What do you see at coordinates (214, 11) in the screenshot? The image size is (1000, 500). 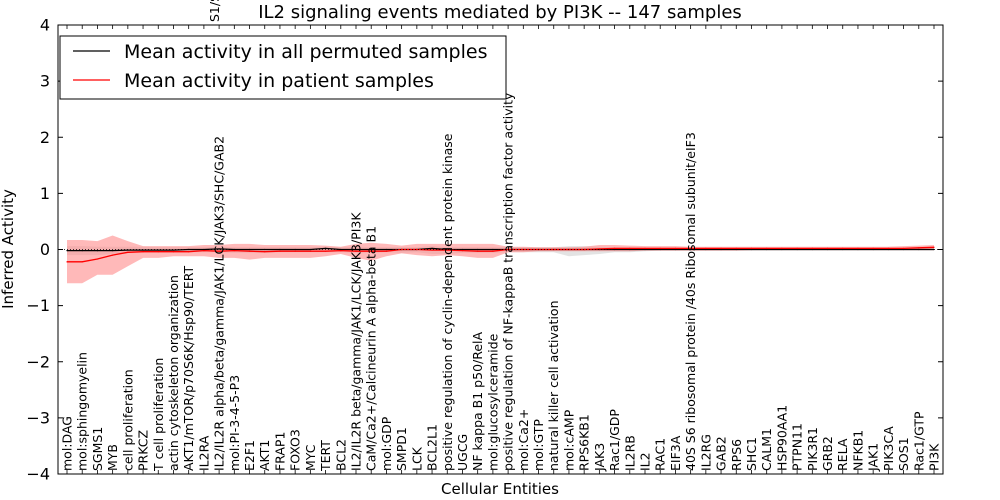 I see `category-label-overflow: S1/S` at bounding box center [214, 11].